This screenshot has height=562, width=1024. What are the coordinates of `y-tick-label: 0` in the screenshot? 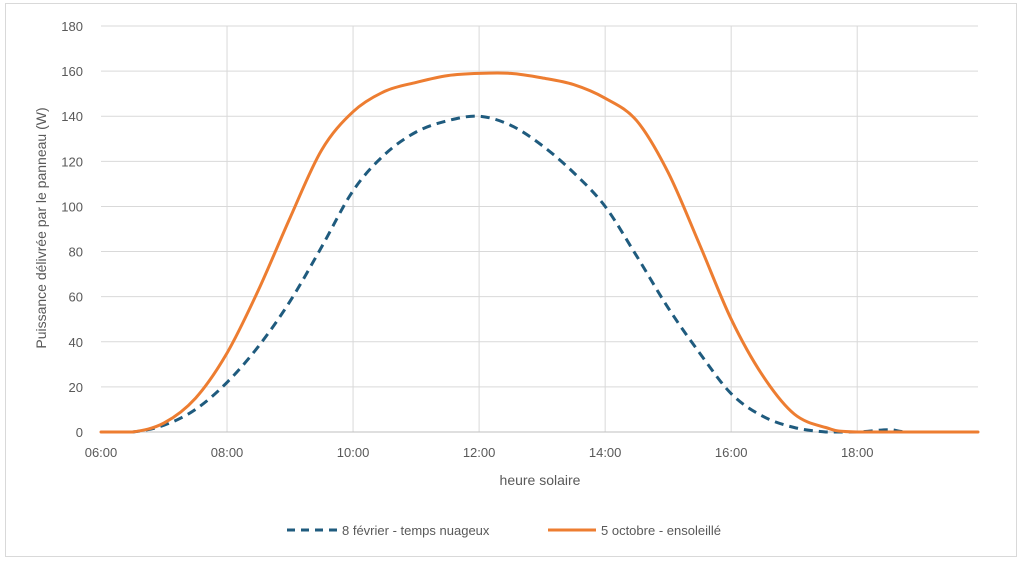 It's located at (79, 432).